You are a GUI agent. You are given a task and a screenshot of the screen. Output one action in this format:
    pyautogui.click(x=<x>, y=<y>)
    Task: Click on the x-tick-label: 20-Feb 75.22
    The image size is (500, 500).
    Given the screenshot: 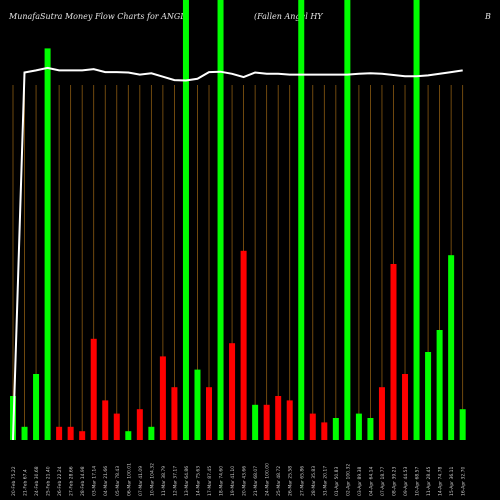 What is the action you would take?
    pyautogui.click(x=14, y=481)
    